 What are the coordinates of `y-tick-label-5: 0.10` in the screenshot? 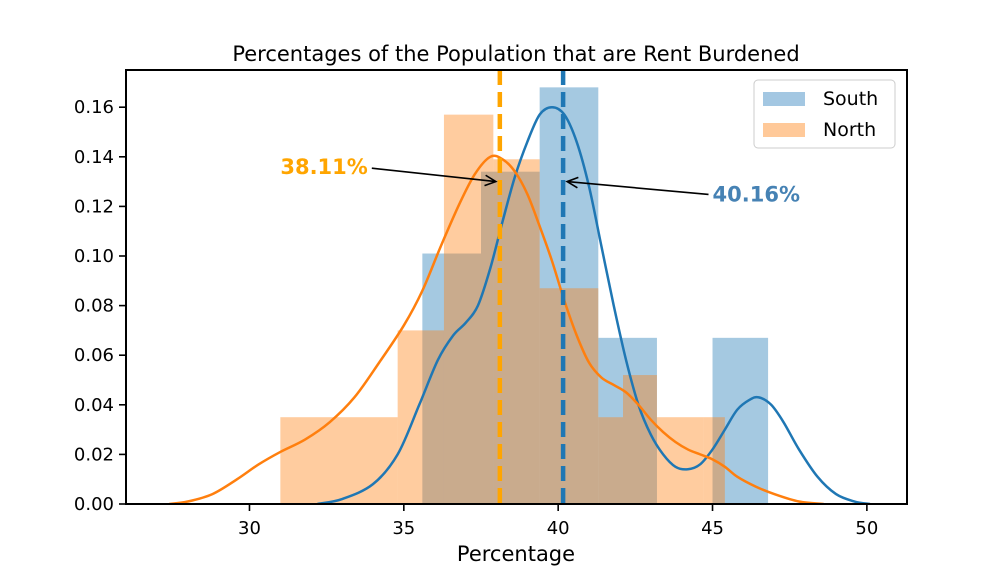 It's located at (94, 256).